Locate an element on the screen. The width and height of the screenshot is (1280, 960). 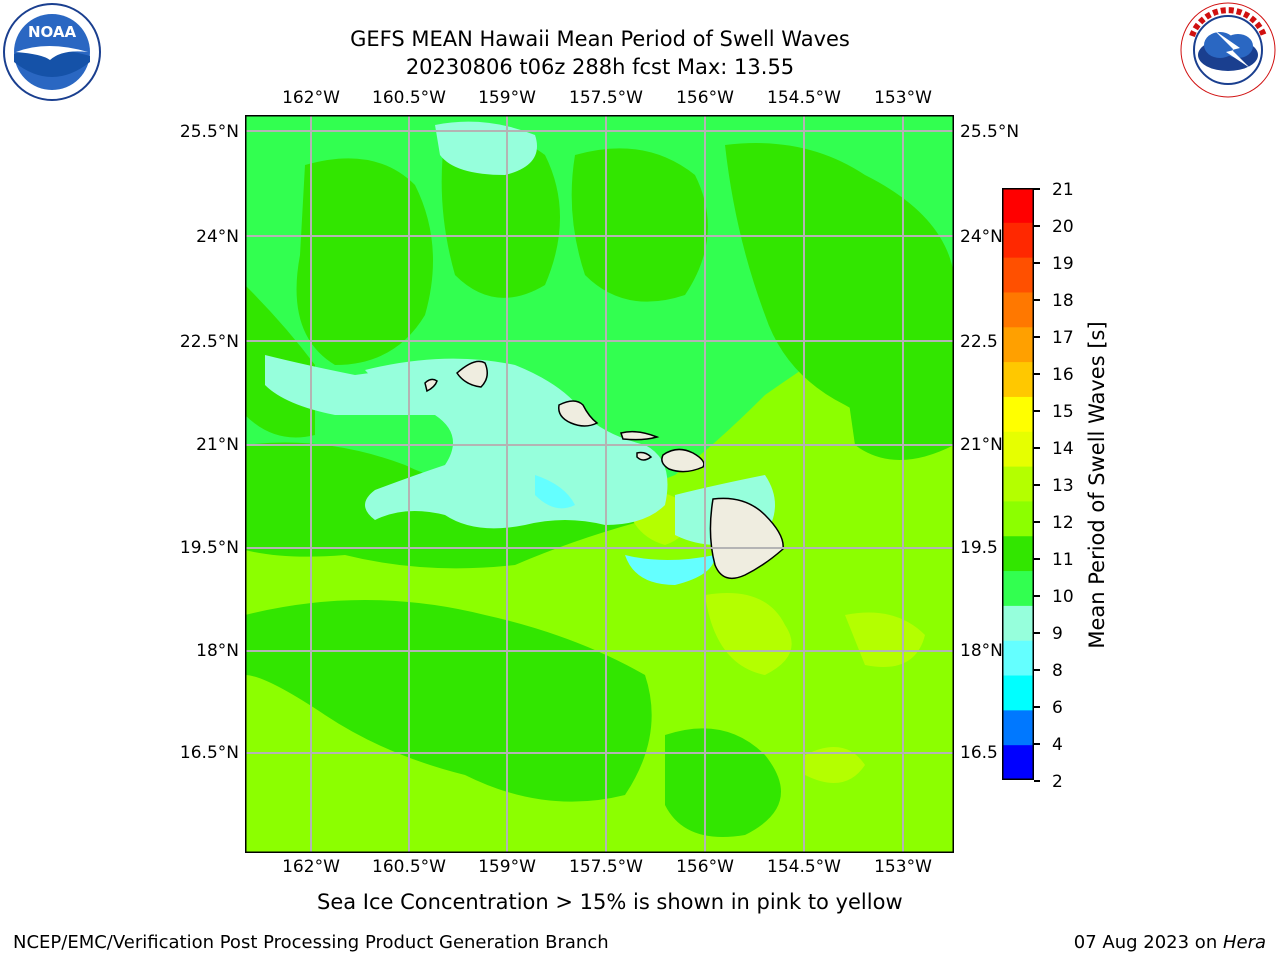
lat-label-left: 16.5°N is located at coordinates (209, 753).